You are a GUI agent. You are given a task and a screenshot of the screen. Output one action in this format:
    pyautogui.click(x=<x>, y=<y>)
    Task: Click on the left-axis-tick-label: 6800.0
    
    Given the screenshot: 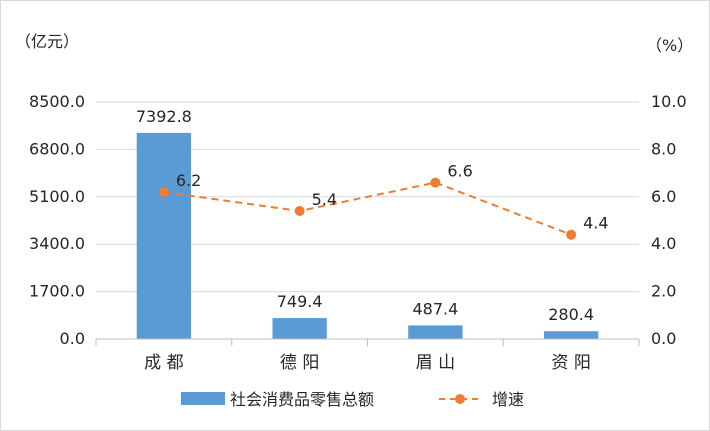 What is the action you would take?
    pyautogui.click(x=57, y=148)
    